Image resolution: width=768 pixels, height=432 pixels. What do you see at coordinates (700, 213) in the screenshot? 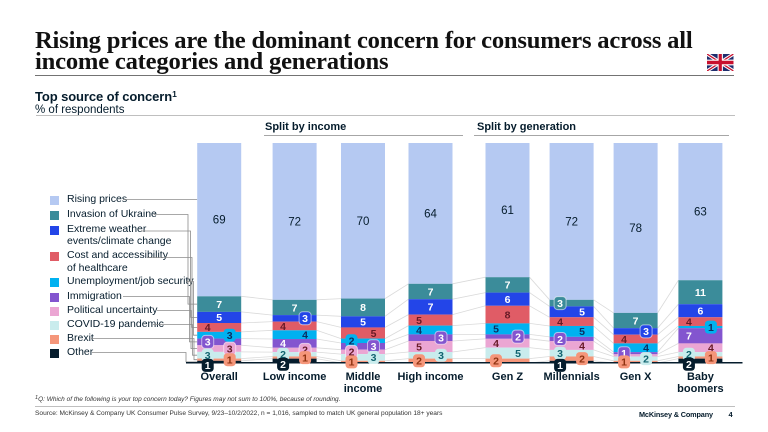
I see `svg-text: 63` at bounding box center [700, 213].